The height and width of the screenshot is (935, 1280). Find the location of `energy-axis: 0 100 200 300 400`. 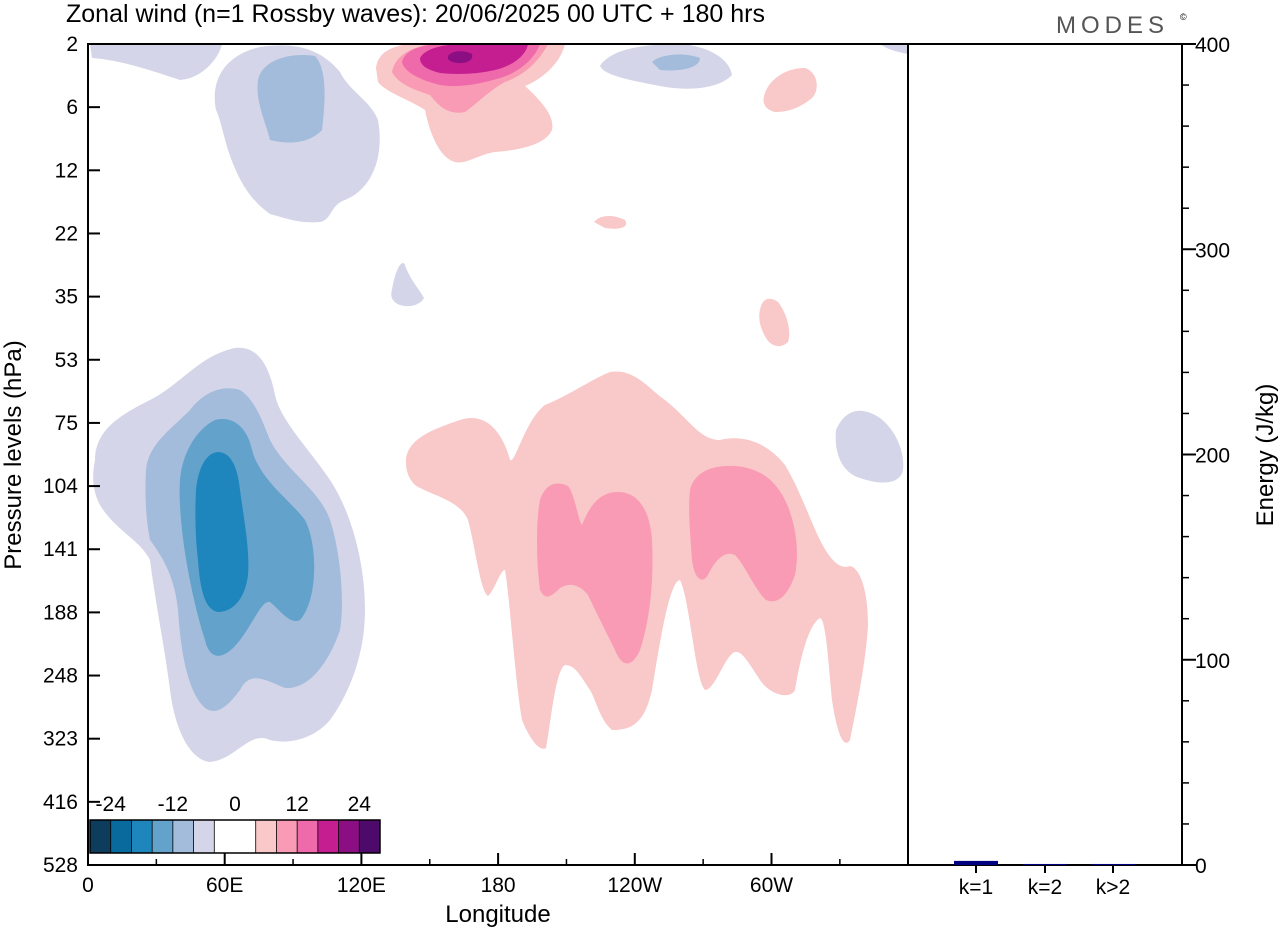

energy-axis: 0 100 200 300 400 is located at coordinates (1206, 456).